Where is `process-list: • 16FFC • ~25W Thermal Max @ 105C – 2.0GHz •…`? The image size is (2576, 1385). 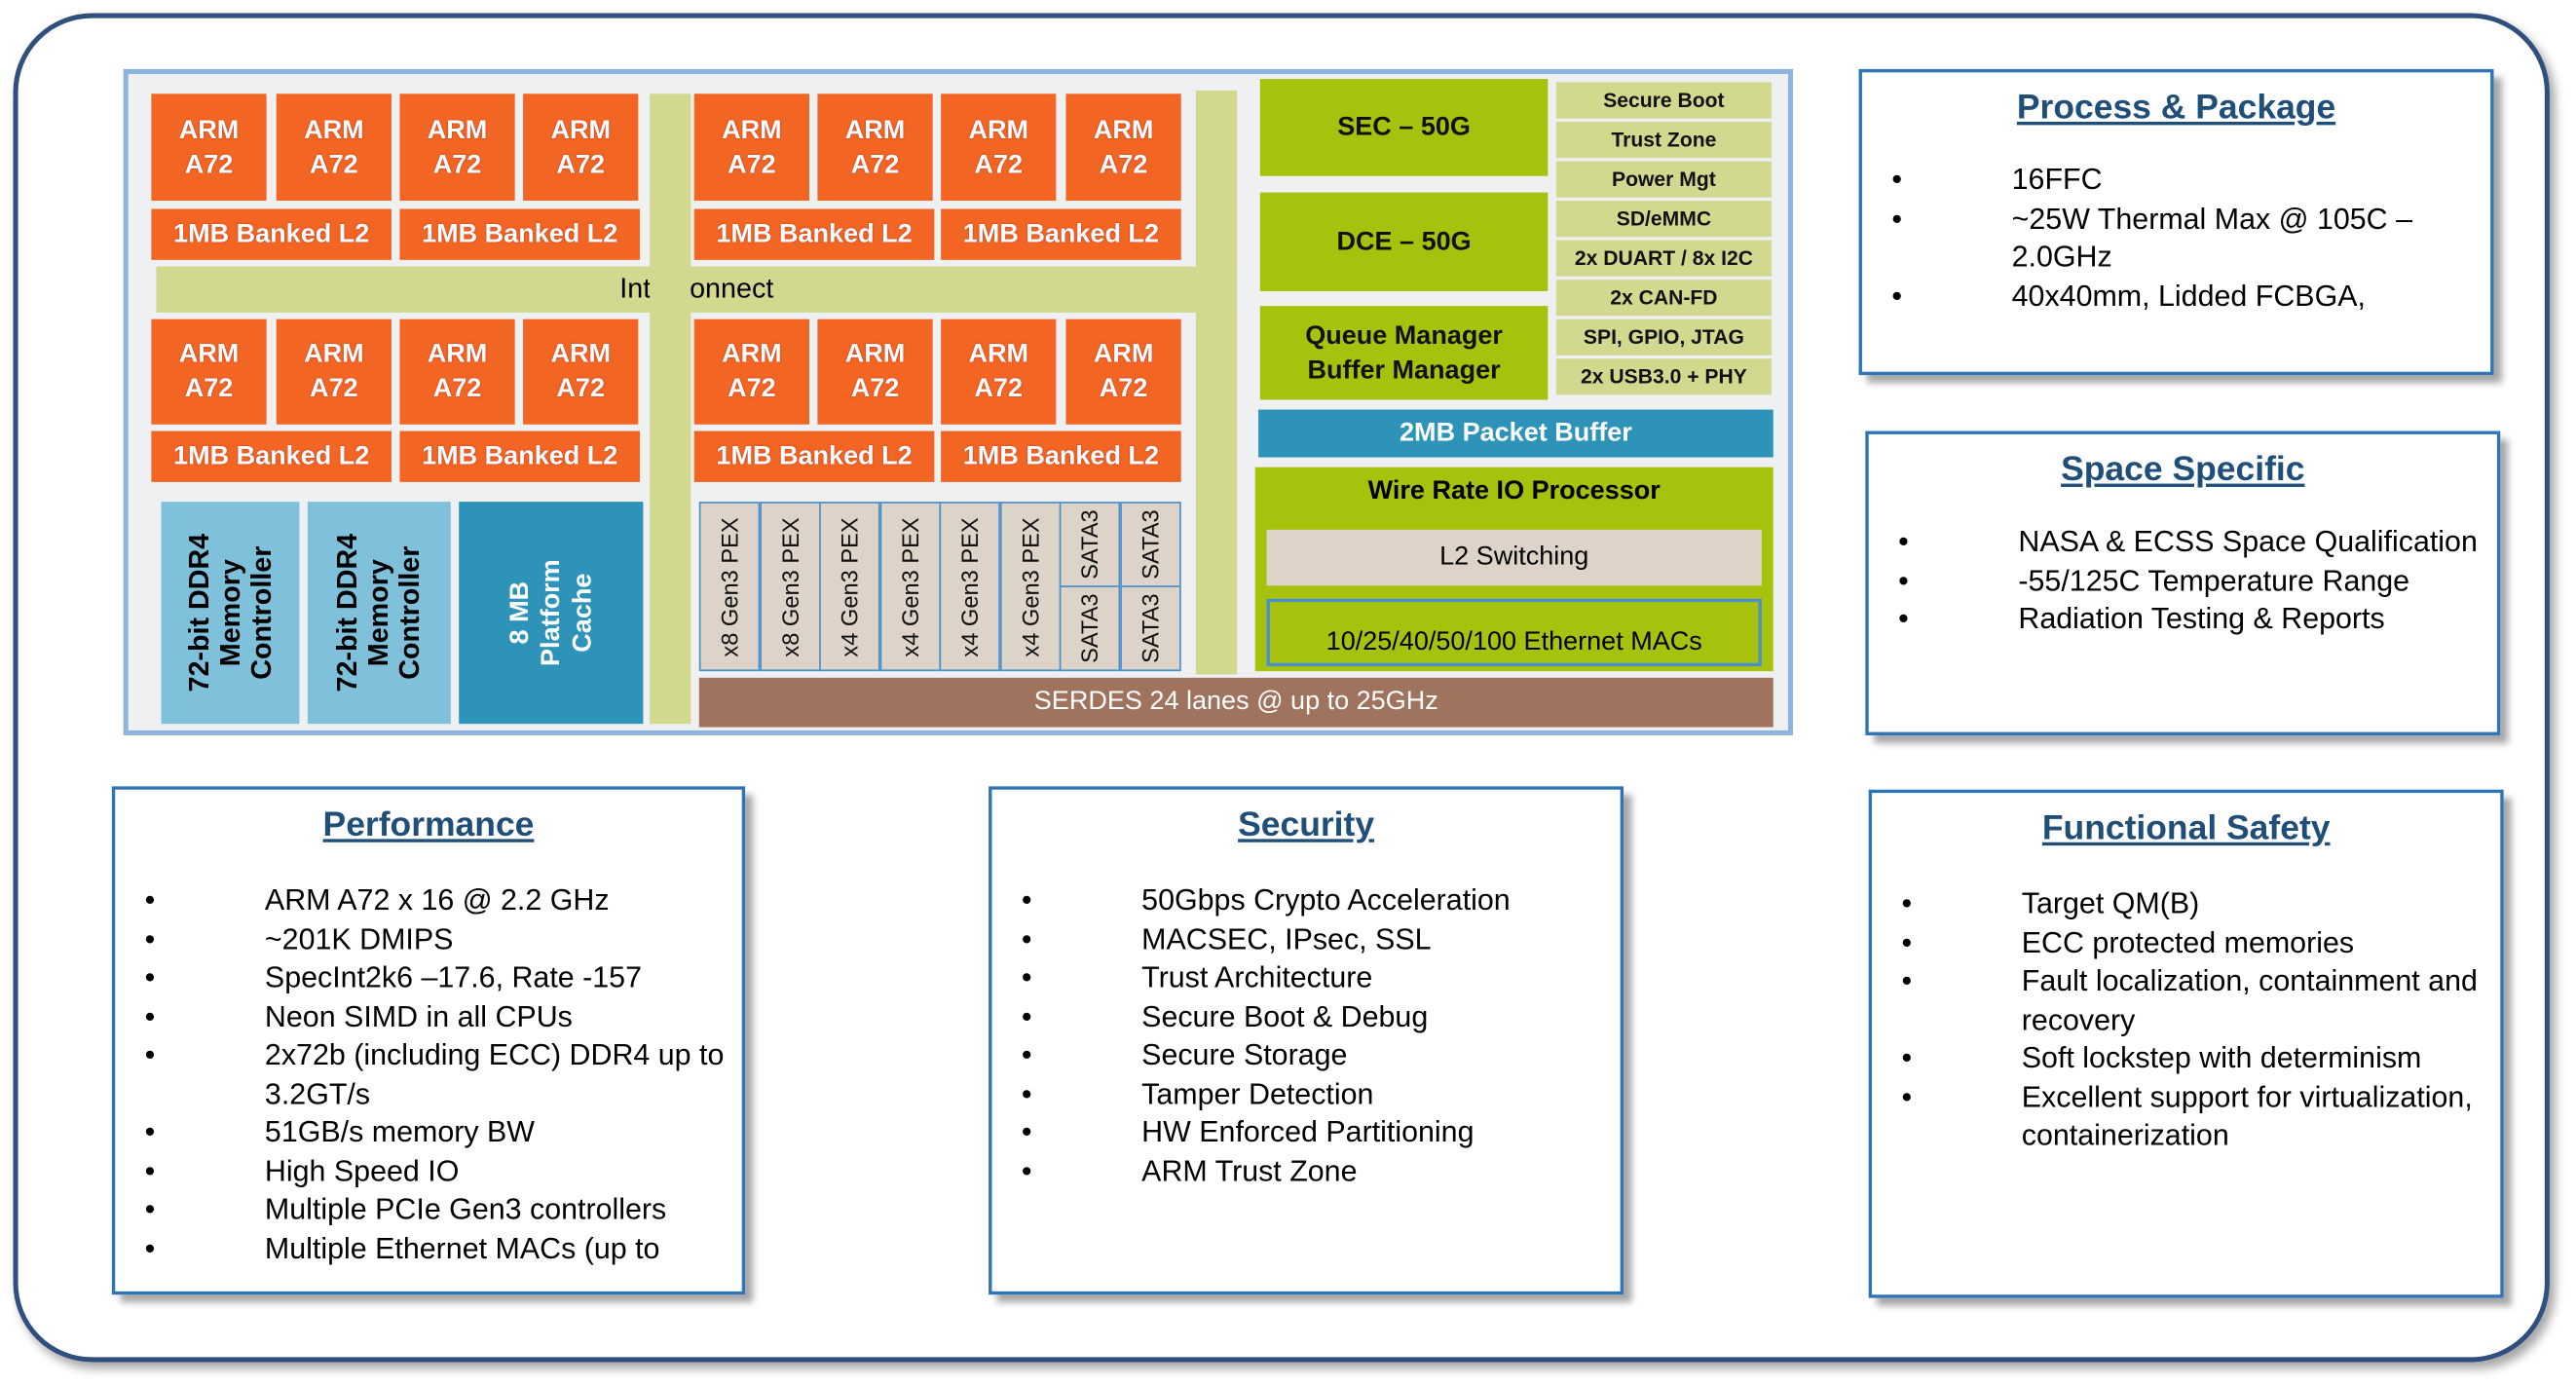
process-list: • 16FFC • ~25W Thermal Max @ 105C – 2.0GHz •… is located at coordinates (2176, 239).